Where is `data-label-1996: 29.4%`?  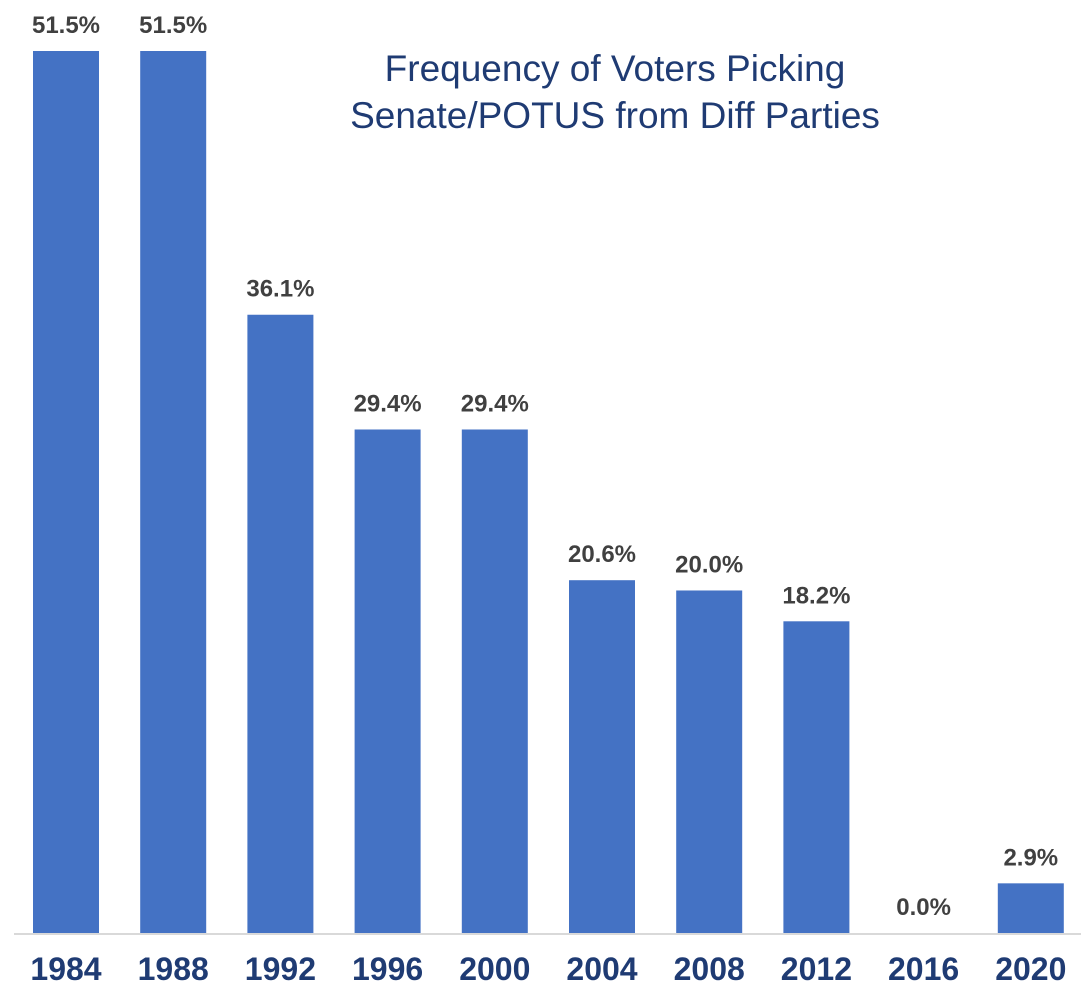
data-label-1996: 29.4% is located at coordinates (388, 403).